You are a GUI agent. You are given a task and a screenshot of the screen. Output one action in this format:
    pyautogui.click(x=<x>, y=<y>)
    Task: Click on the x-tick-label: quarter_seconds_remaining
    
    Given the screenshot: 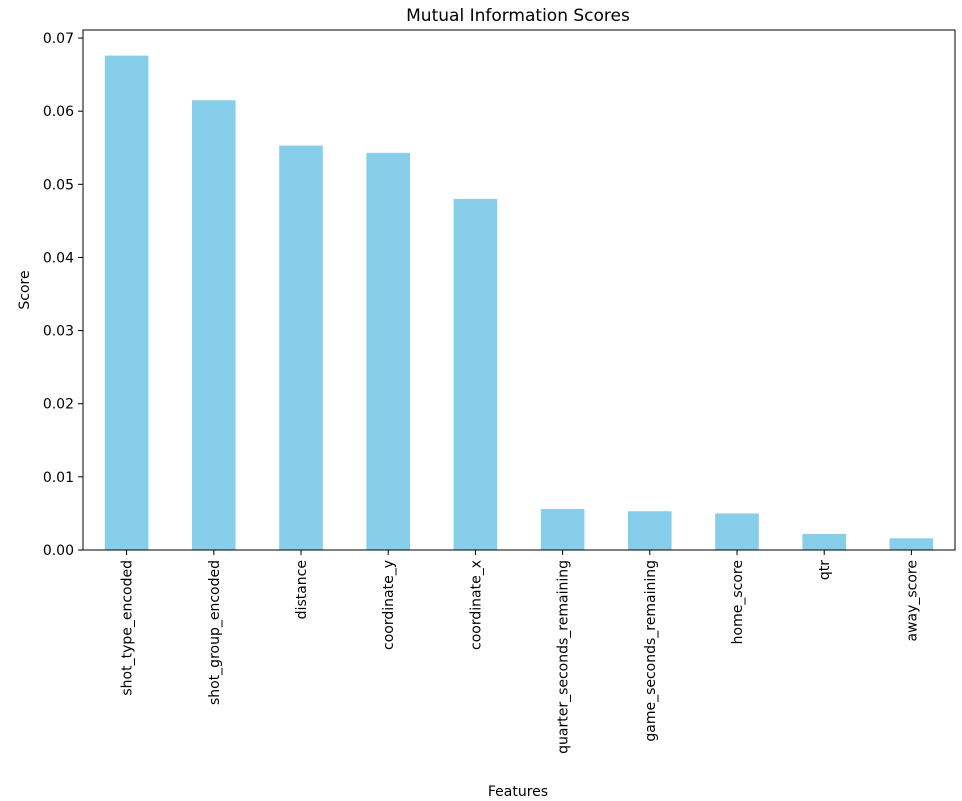 What is the action you would take?
    pyautogui.click(x=564, y=657)
    